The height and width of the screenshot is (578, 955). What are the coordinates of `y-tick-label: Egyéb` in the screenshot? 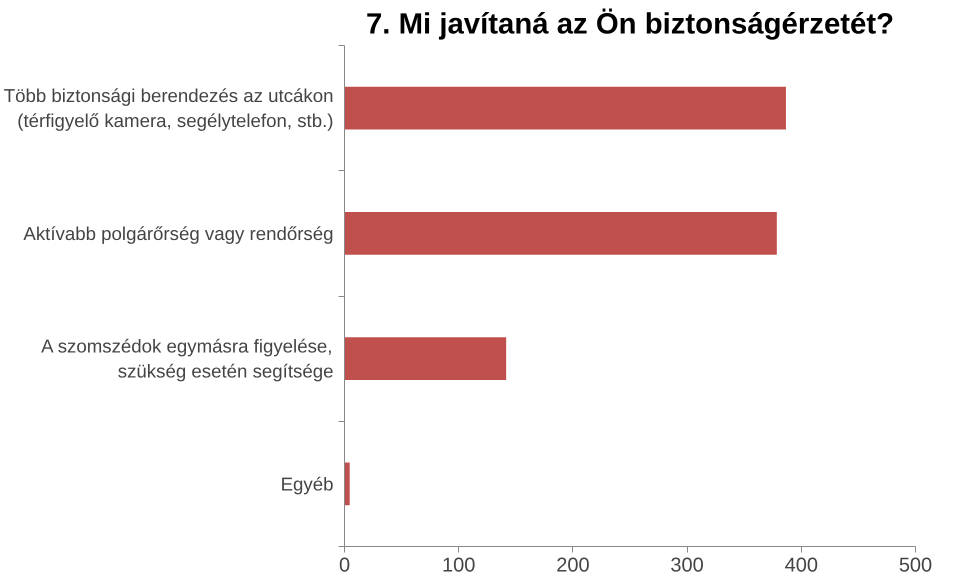 It's located at (307, 483).